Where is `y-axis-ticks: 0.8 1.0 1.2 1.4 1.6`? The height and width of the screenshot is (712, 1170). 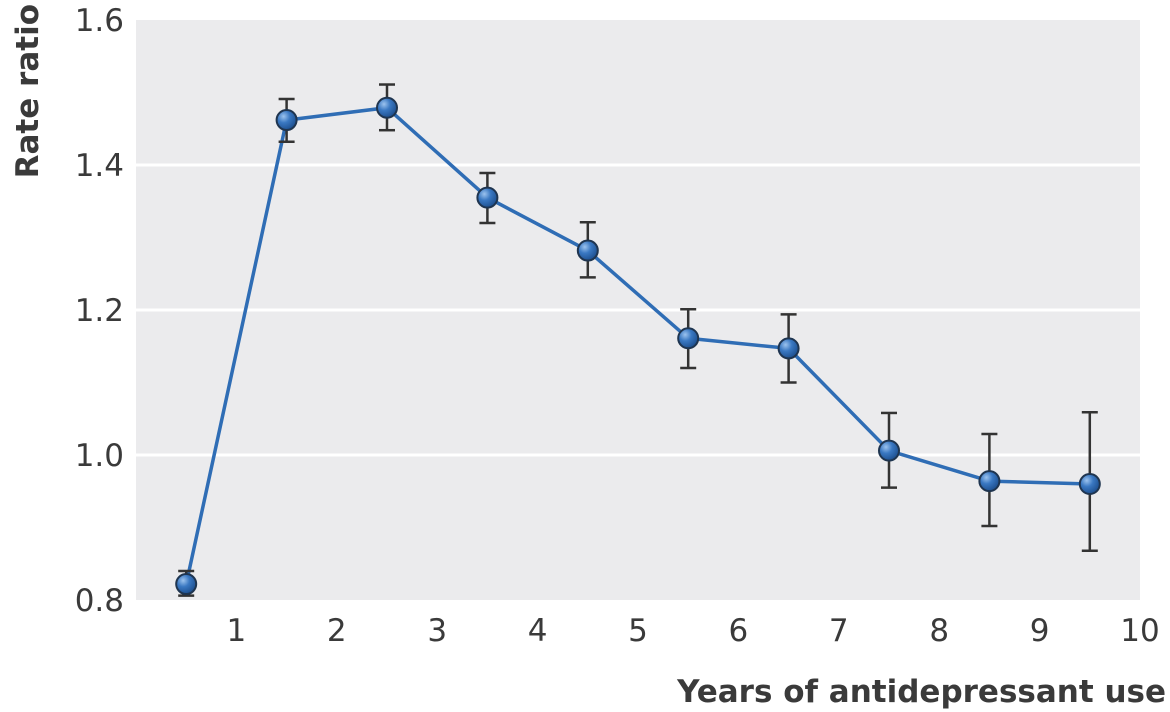 y-axis-ticks: 0.8 1.0 1.2 1.4 1.6 is located at coordinates (99, 311).